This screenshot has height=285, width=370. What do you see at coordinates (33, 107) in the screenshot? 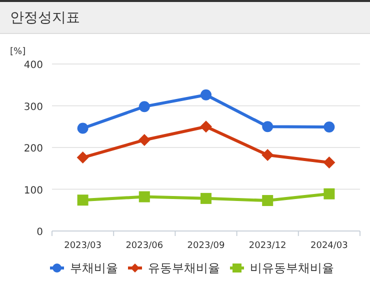
I see `y-tick-label: 300` at bounding box center [33, 107].